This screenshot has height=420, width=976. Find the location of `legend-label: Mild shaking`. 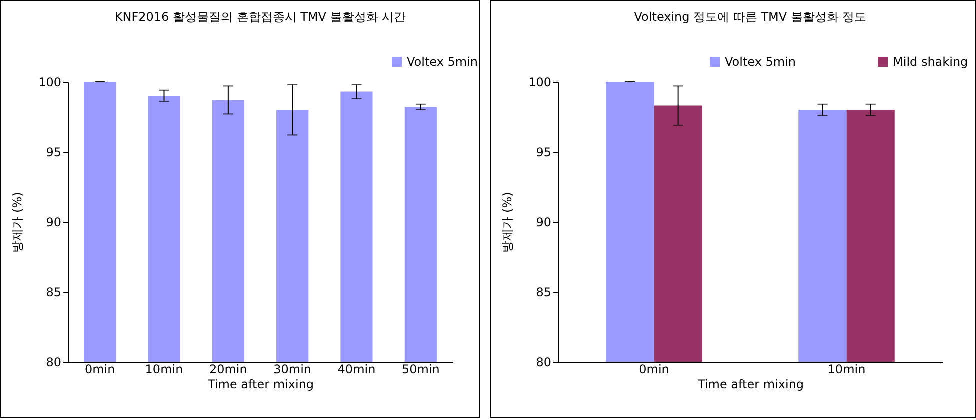

legend-label: Mild shaking is located at coordinates (930, 62).